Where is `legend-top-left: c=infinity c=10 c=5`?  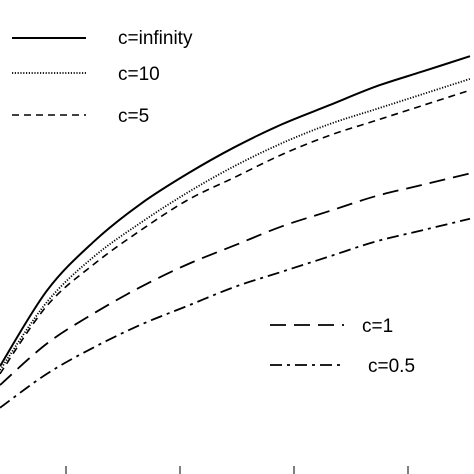 legend-top-left: c=infinity c=10 c=5 is located at coordinates (102, 77).